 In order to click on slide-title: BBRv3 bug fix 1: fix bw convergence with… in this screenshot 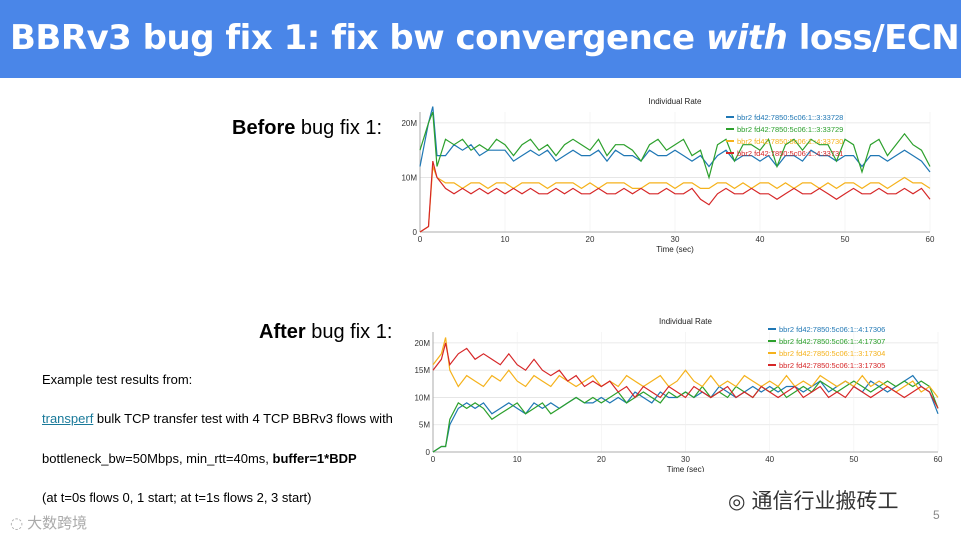, I will do `click(485, 38)`.